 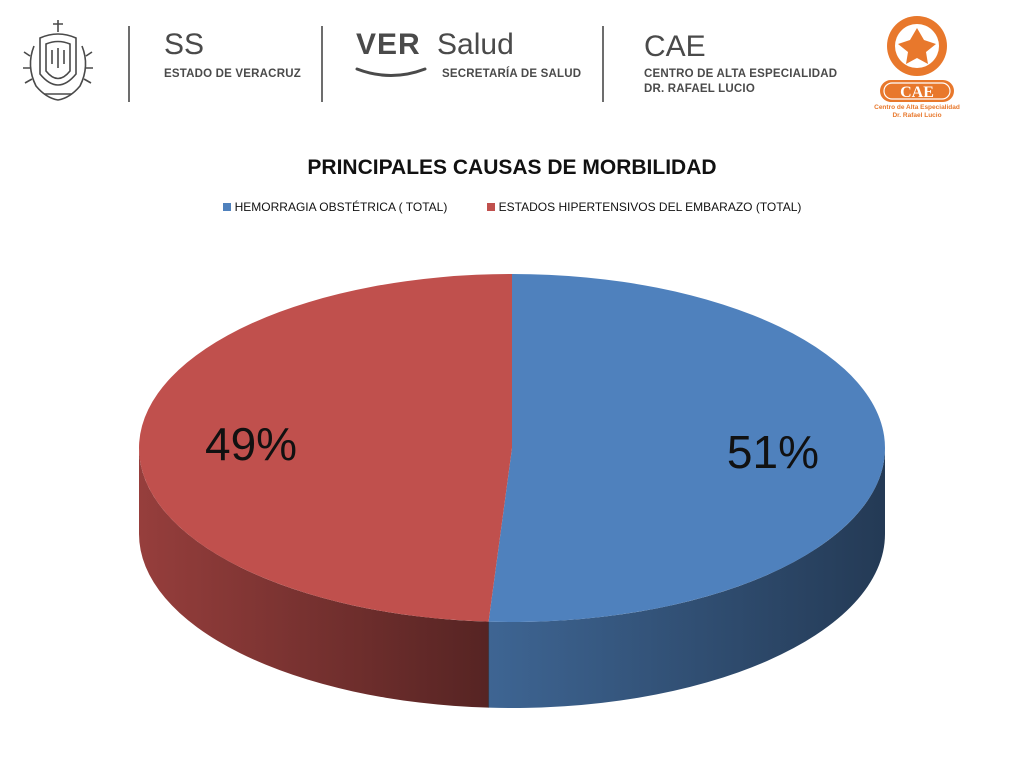 I want to click on cae-line1: CENTRO DE ALTA ESPECIALIDAD, so click(x=741, y=74).